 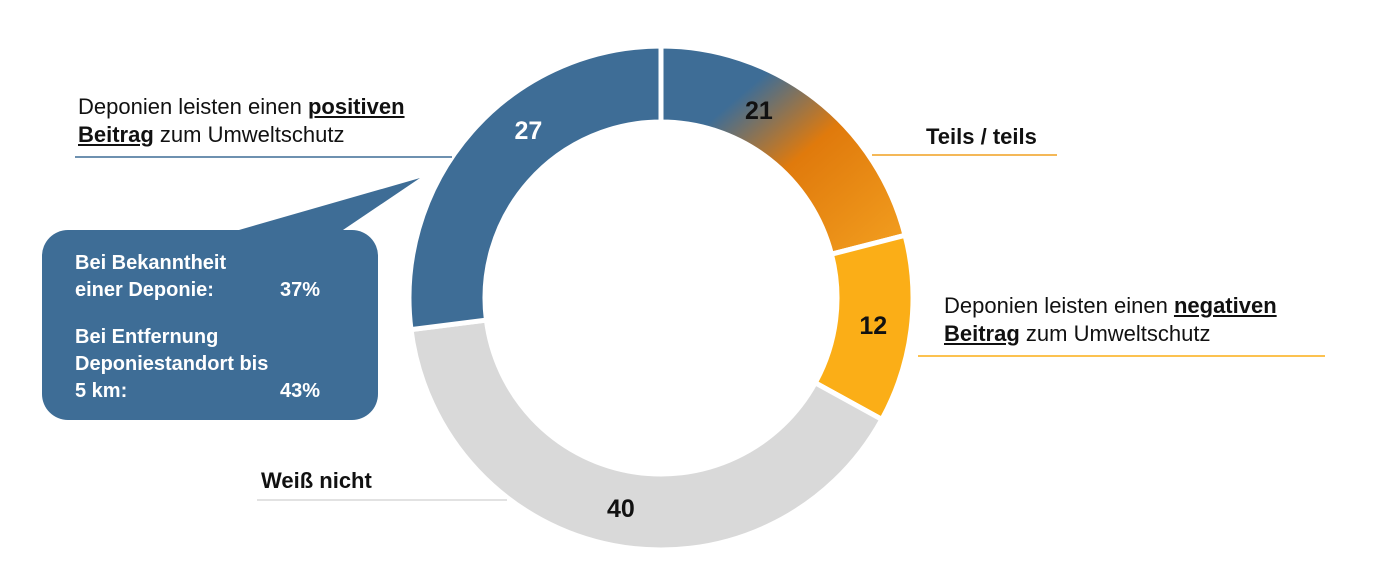 What do you see at coordinates (528, 131) in the screenshot?
I see `slice-positive-value-label: 27` at bounding box center [528, 131].